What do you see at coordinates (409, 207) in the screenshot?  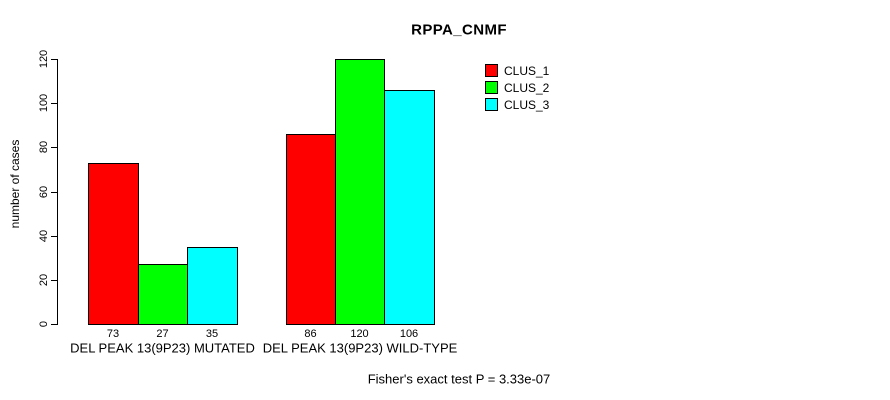 I see `bar-clus_3-group2` at bounding box center [409, 207].